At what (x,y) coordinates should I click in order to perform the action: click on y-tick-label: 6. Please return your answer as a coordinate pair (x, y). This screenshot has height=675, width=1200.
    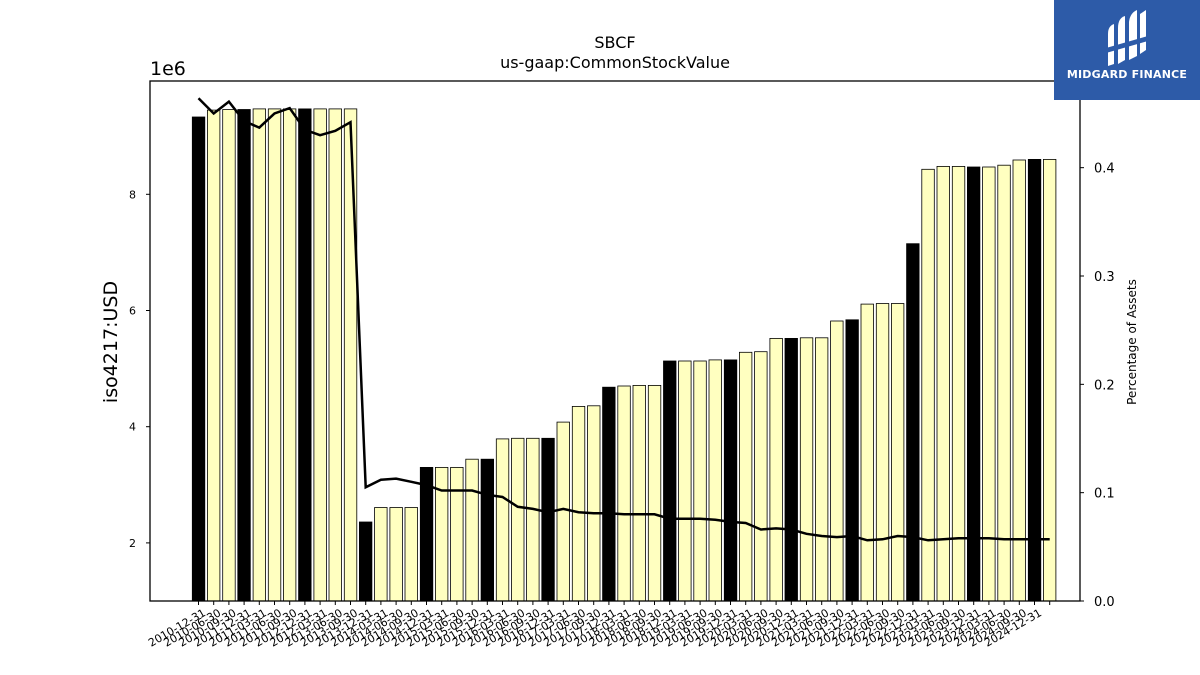
    Looking at the image, I should click on (132, 310).